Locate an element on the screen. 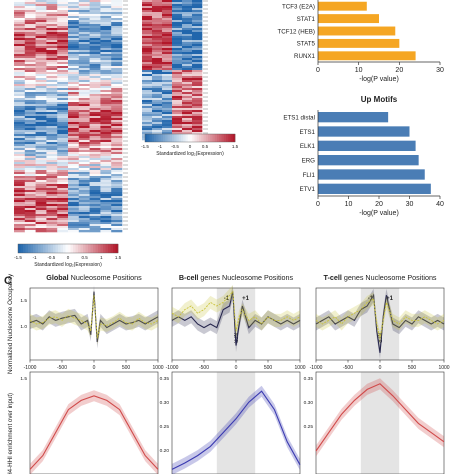 This screenshot has height=474, width=474. y-tick-label: 0.25 is located at coordinates (309, 427).